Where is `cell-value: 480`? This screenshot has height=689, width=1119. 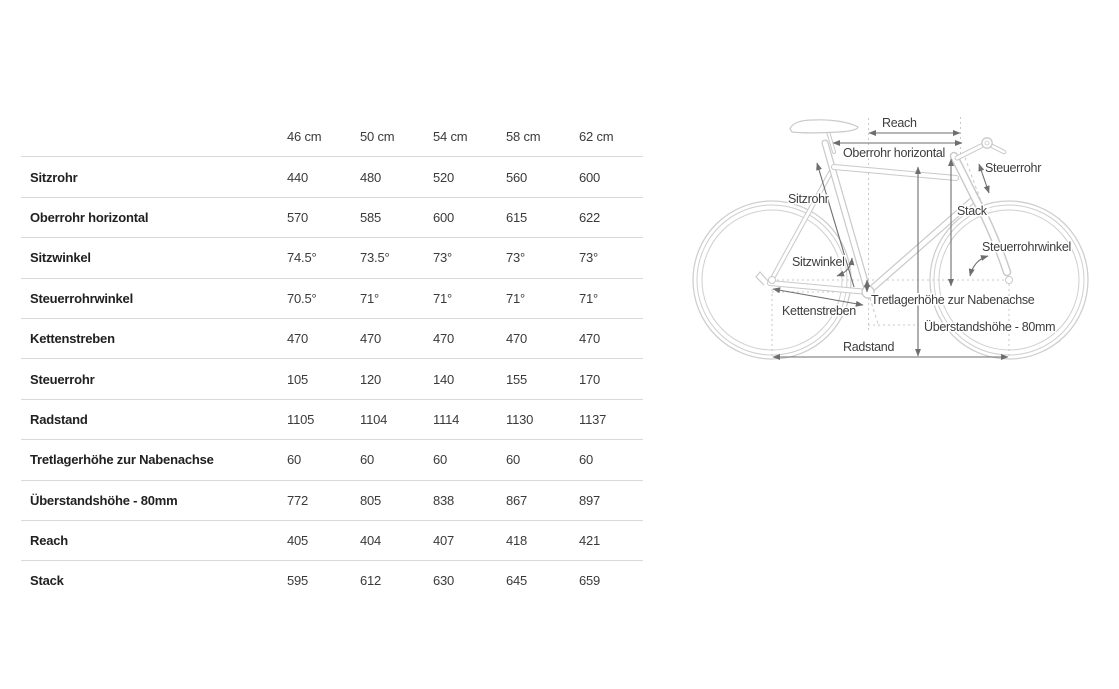
cell-value: 480 is located at coordinates (371, 177).